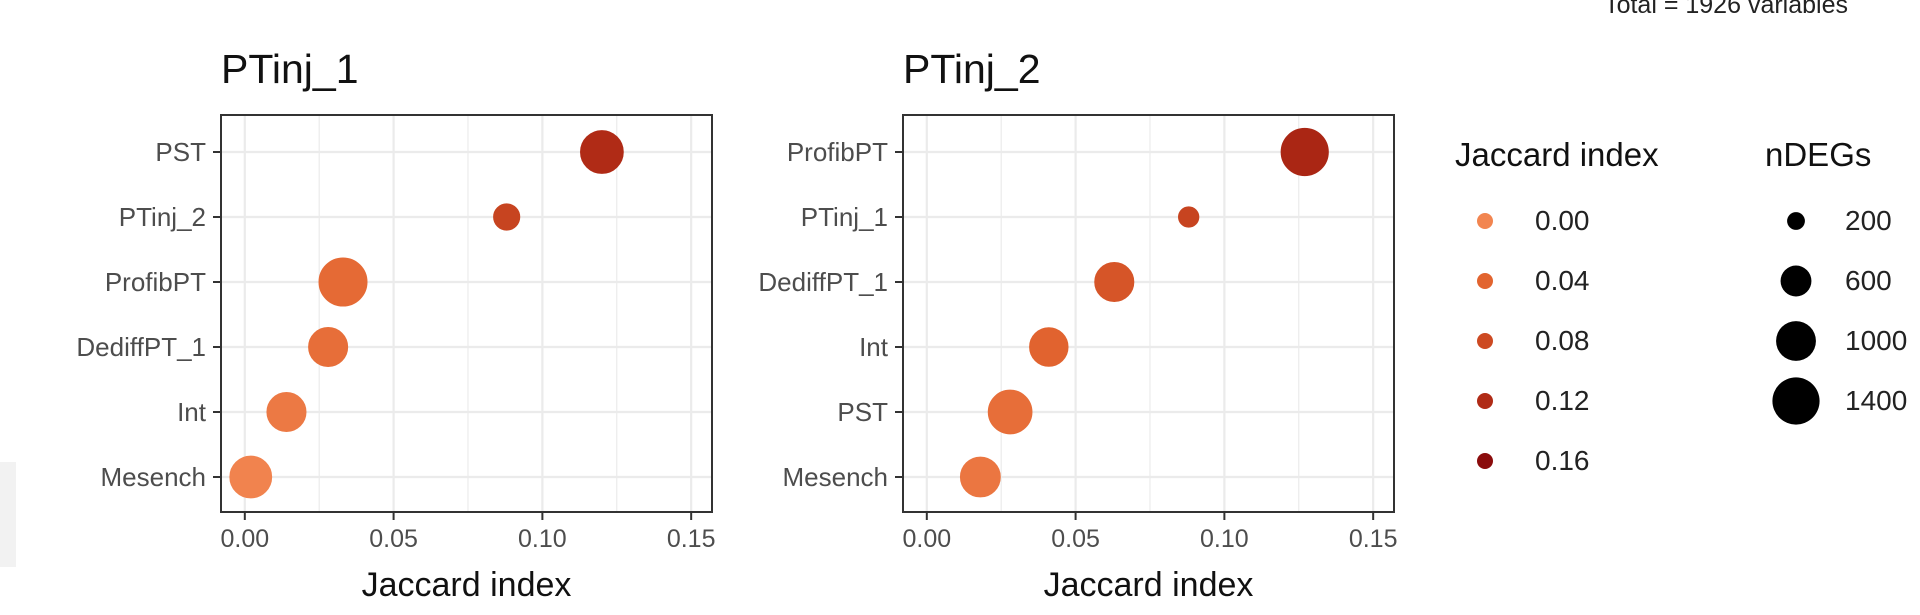 The width and height of the screenshot is (1920, 615). Describe the element at coordinates (8, 514) in the screenshot. I see `left-edge-tab` at that location.